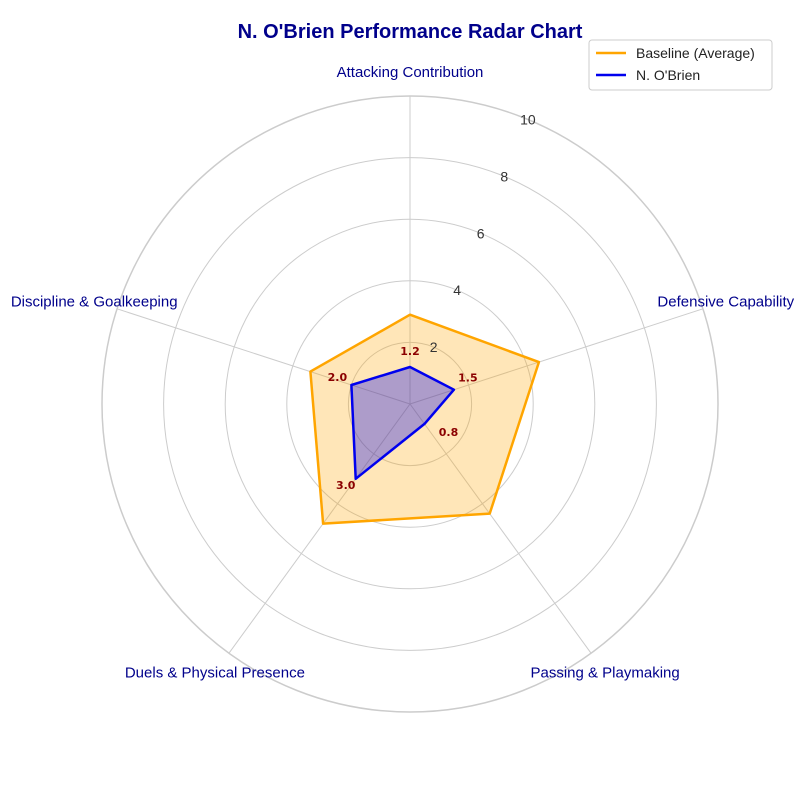  I want to click on radial-tick-labels: 2 4 6 8 10, so click(483, 233).